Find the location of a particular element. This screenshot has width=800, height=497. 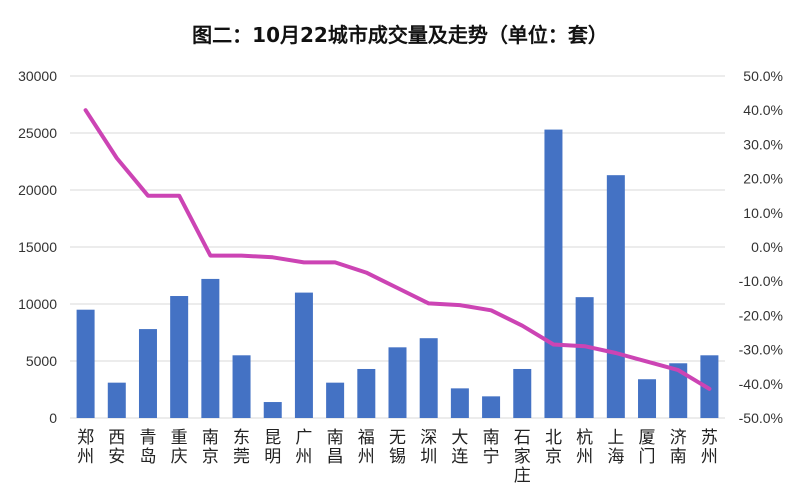

category-label: 无锡 is located at coordinates (397, 447).